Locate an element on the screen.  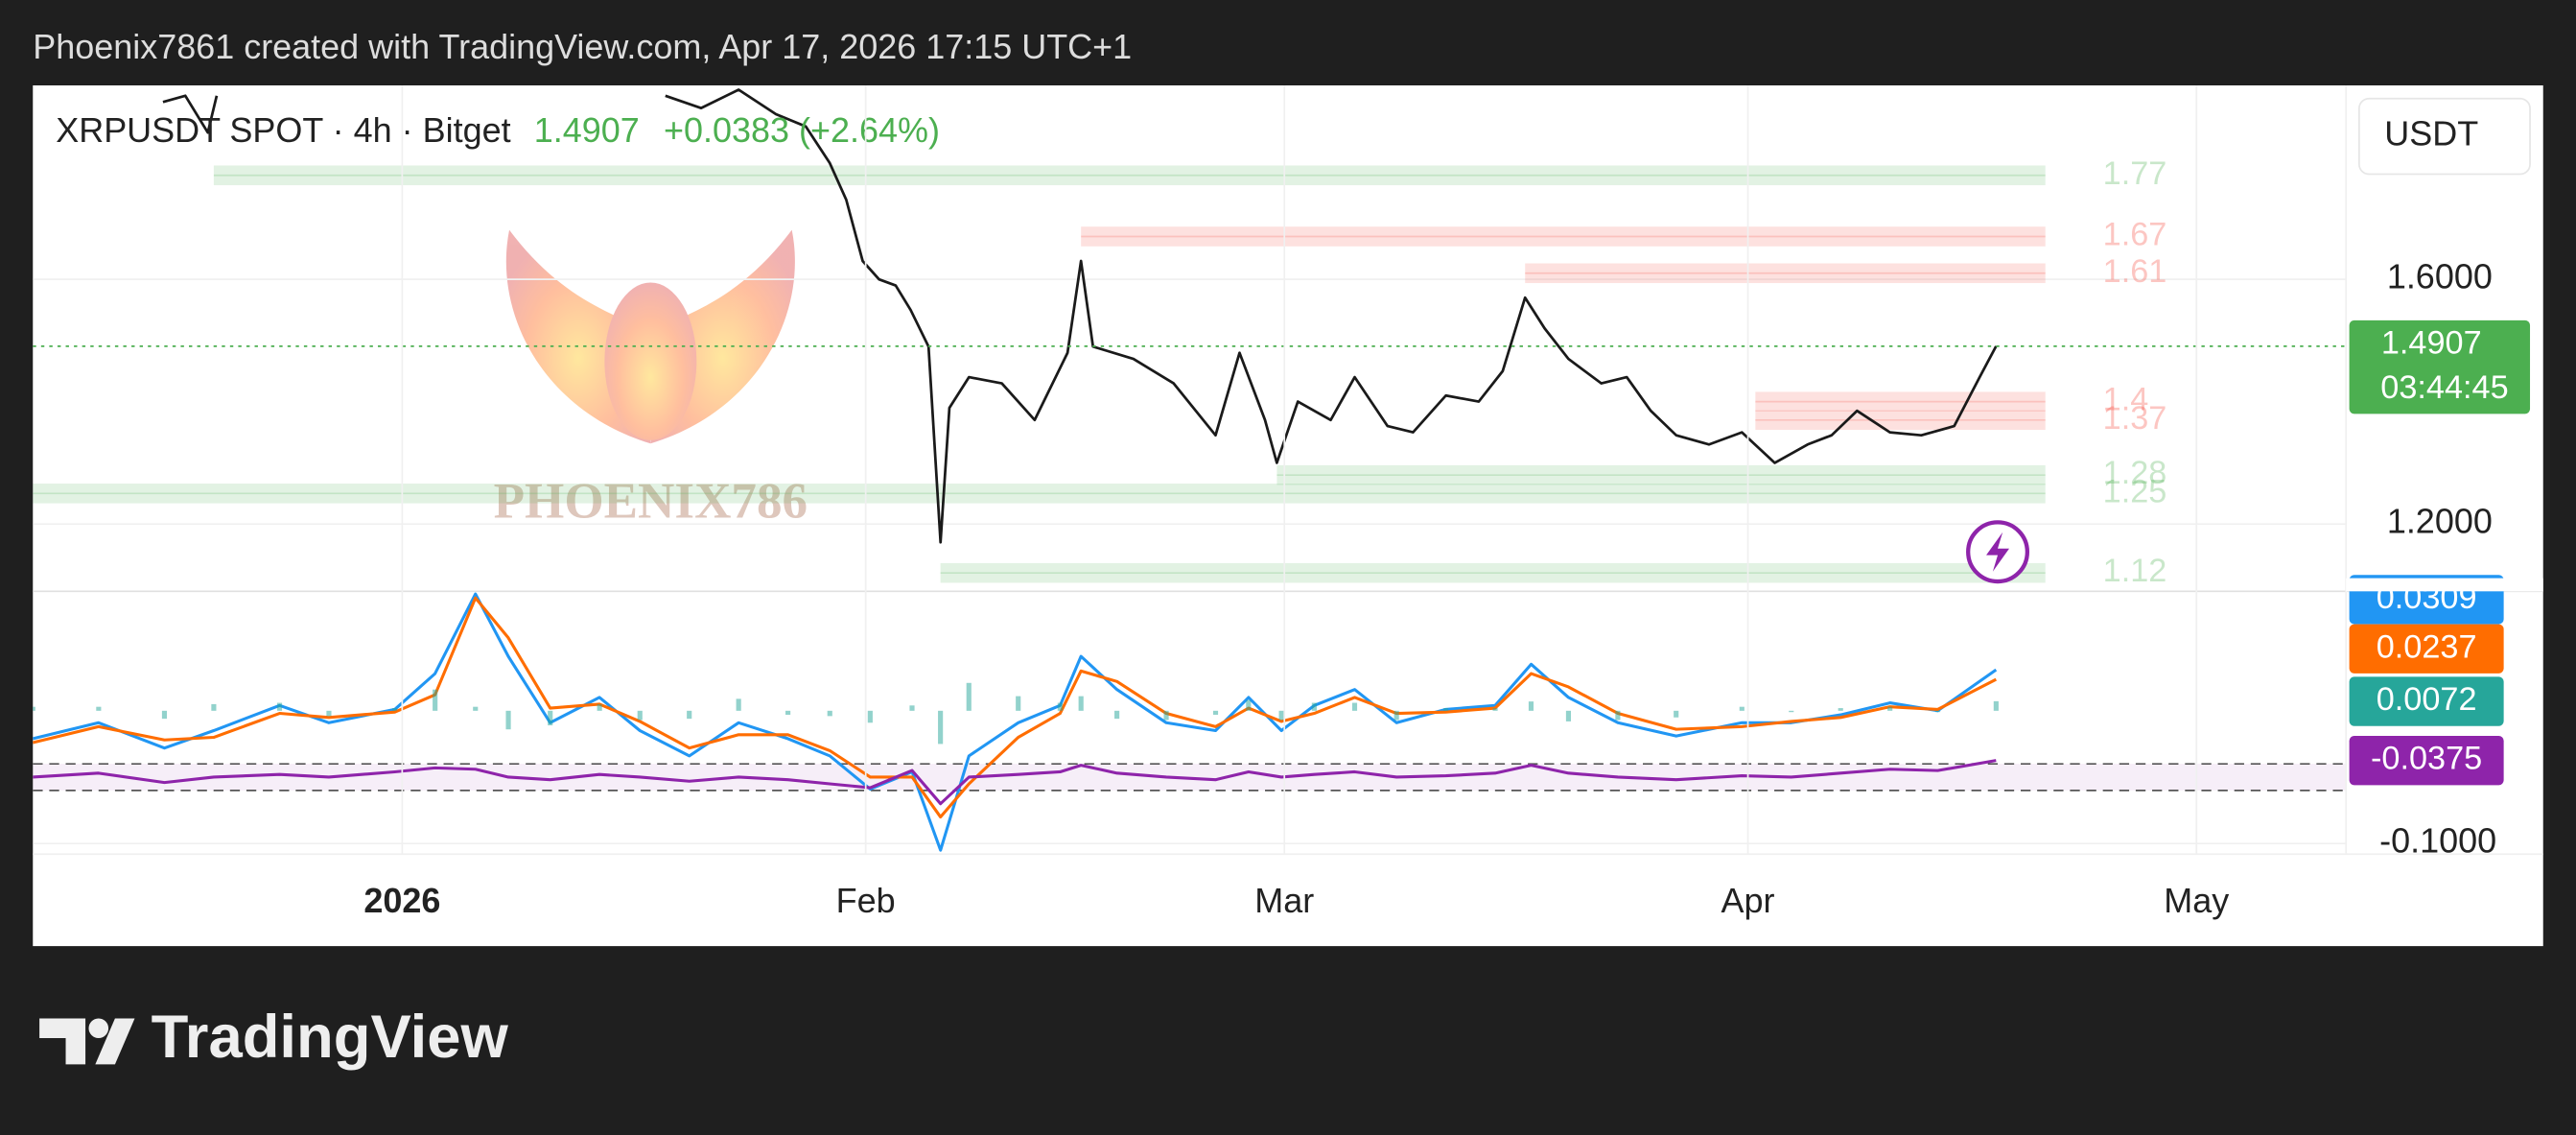
watermark-text: PHOENIX786 is located at coordinates (651, 501).